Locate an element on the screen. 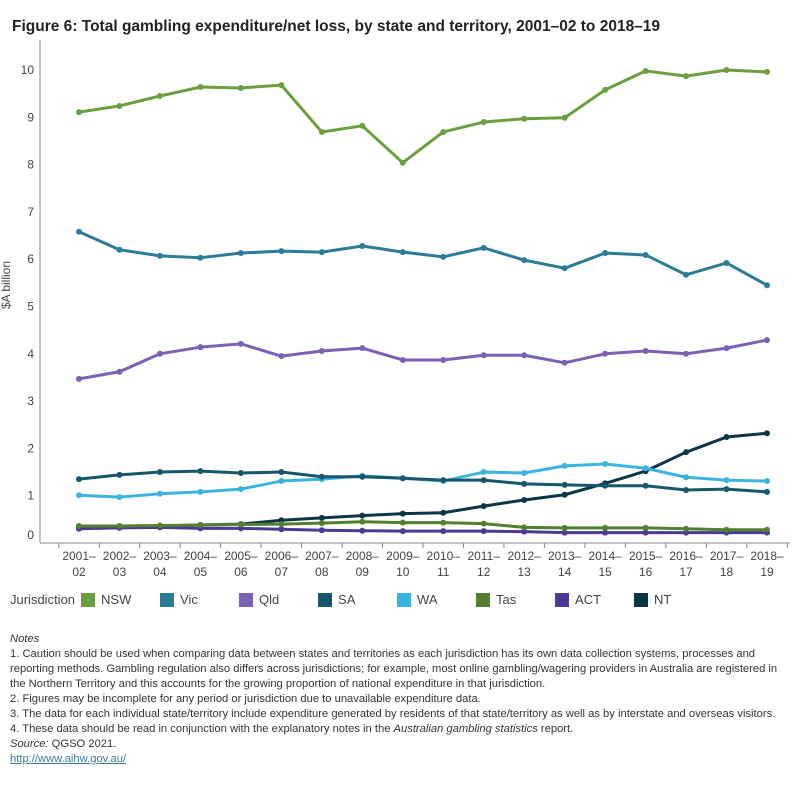 This screenshot has width=800, height=800. legend-item-sa: SA is located at coordinates (357, 599).